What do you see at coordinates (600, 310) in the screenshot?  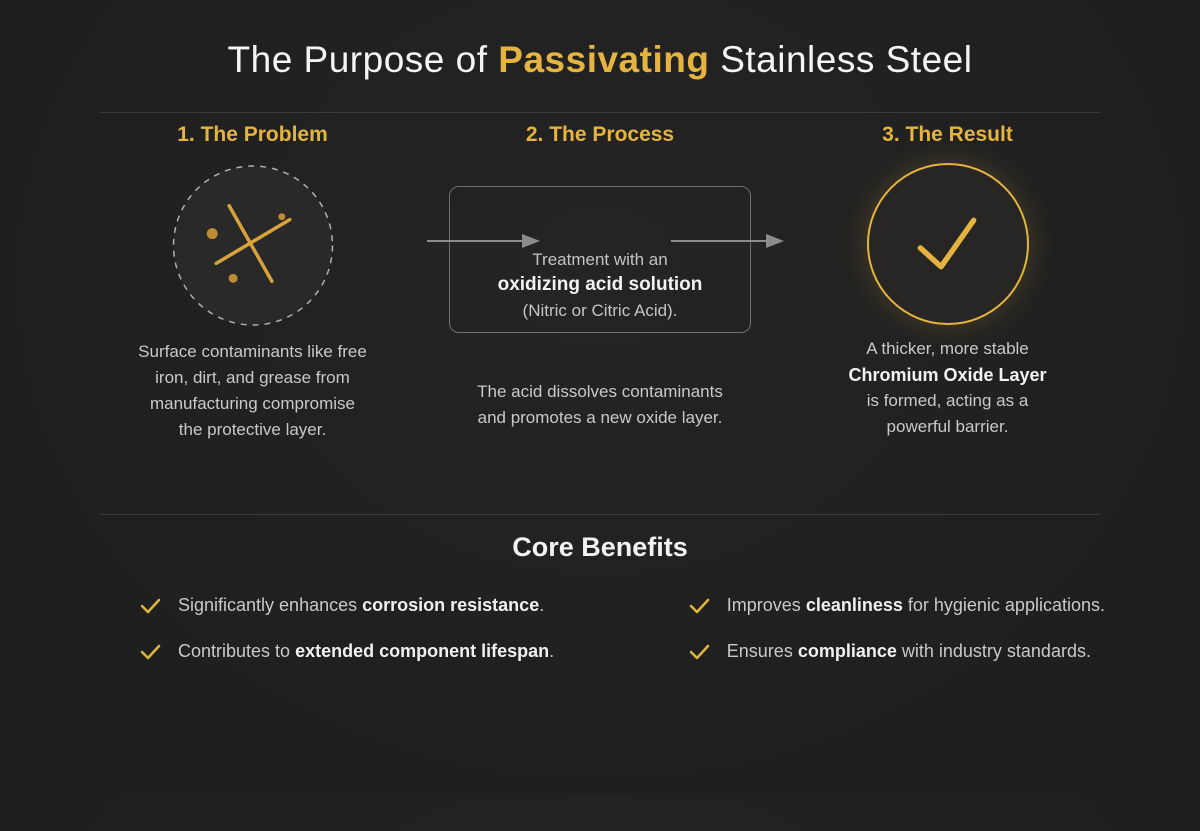 I see `process-box-line-3: (Nitric or Citric Acid).` at bounding box center [600, 310].